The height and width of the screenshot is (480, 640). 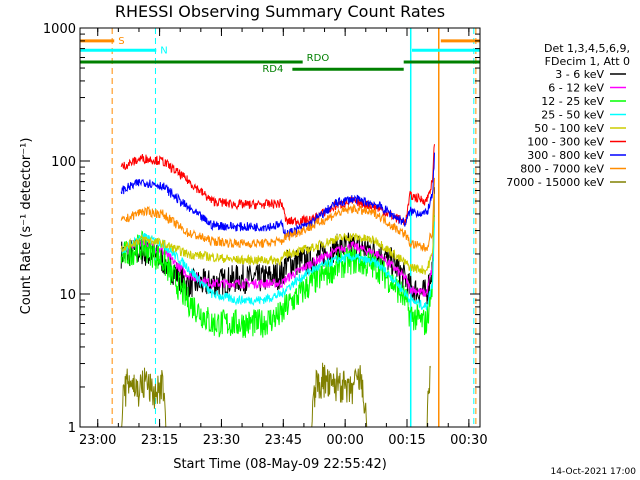 What do you see at coordinates (63, 162) in the screenshot?
I see `y-tick-label-2: 100` at bounding box center [63, 162].